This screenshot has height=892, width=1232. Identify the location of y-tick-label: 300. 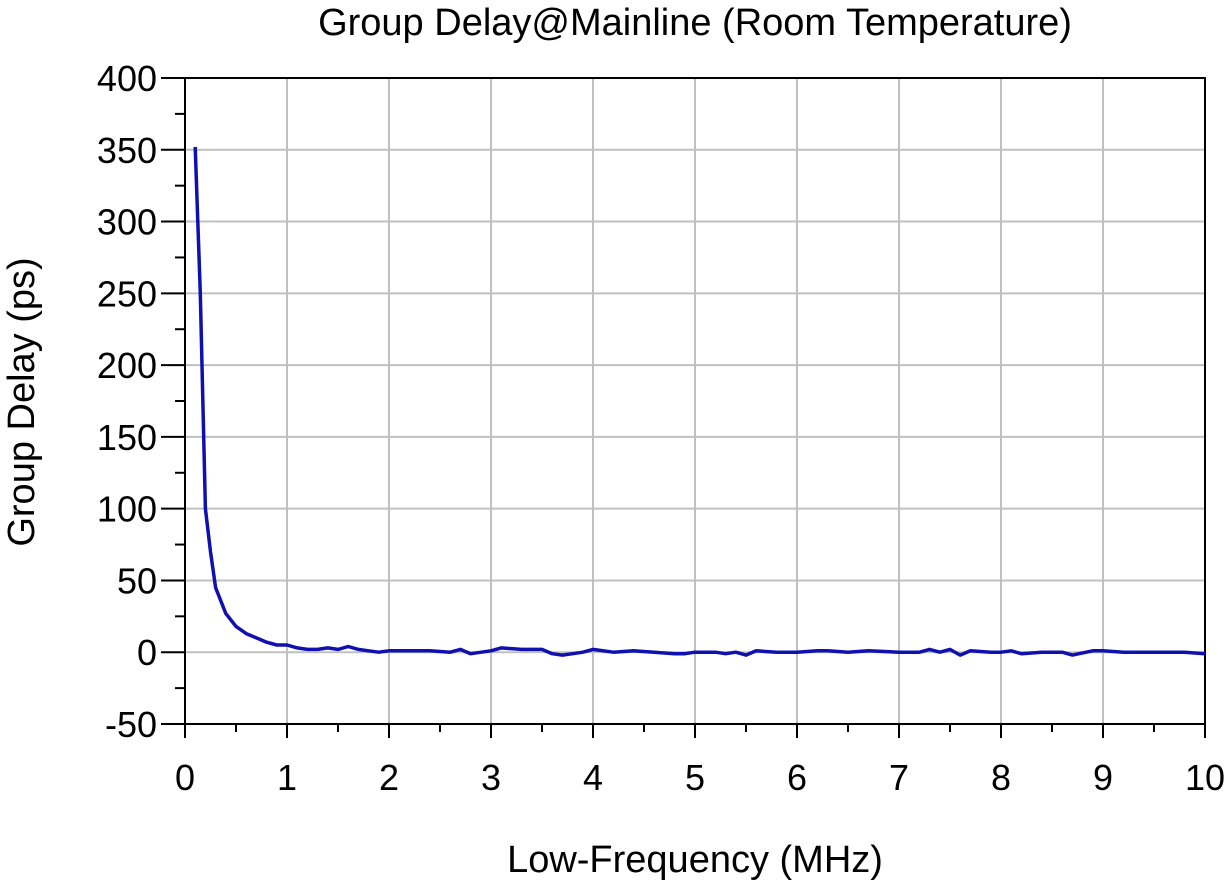
(127, 222).